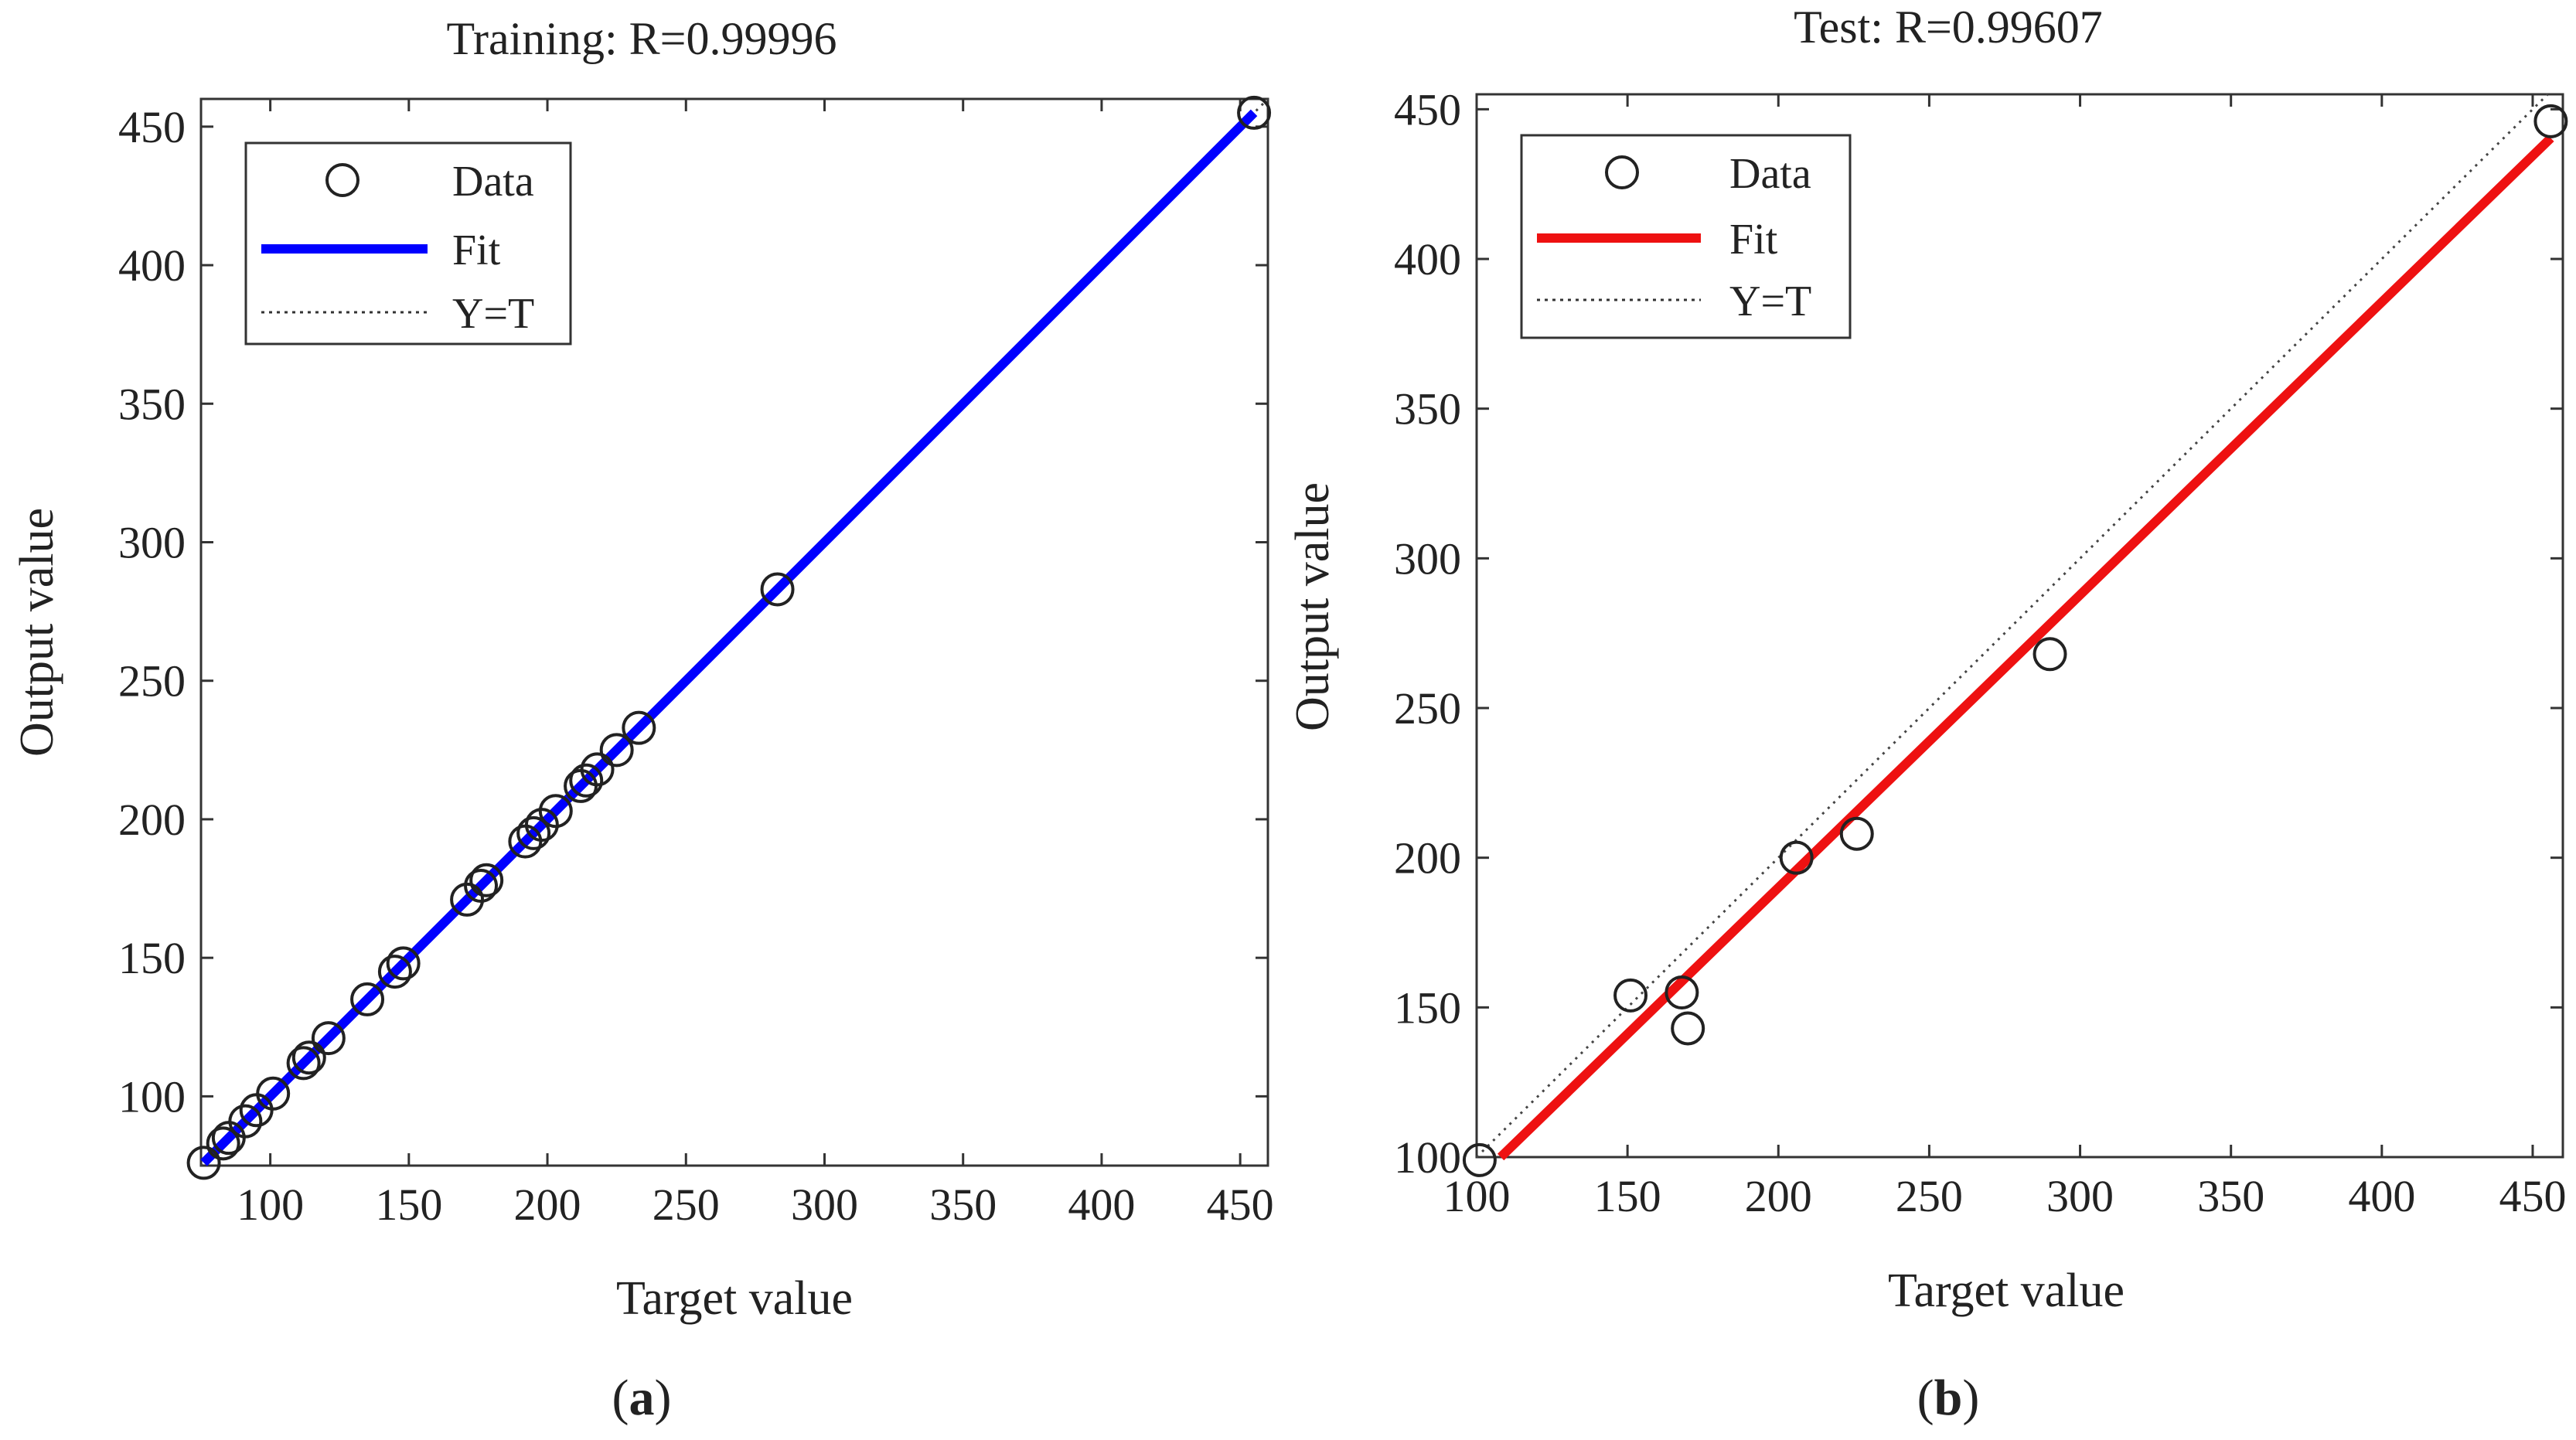 Image resolution: width=2576 pixels, height=1440 pixels. I want to click on chart-b-ytick-label: 250, so click(1427, 708).